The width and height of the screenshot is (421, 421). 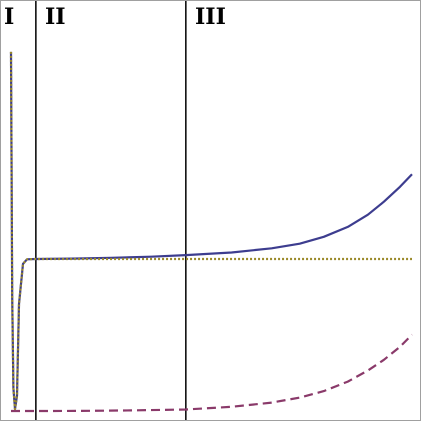 I want to click on region-label-III: III, so click(x=210, y=17).